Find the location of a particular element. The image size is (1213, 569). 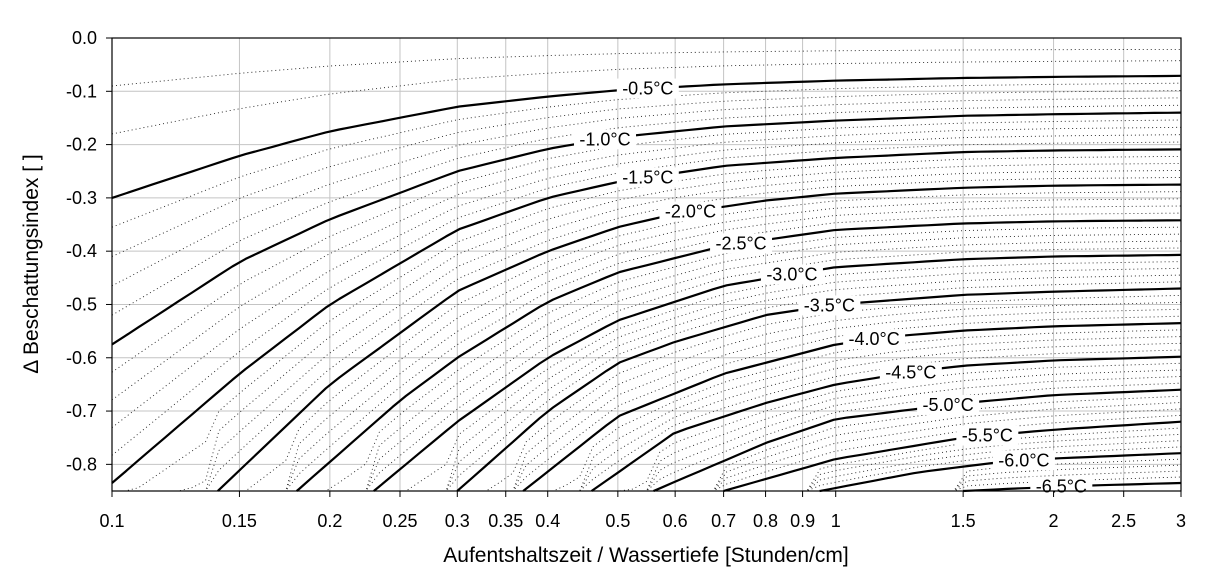

y-tick-label: -0.4 is located at coordinates (81, 251).